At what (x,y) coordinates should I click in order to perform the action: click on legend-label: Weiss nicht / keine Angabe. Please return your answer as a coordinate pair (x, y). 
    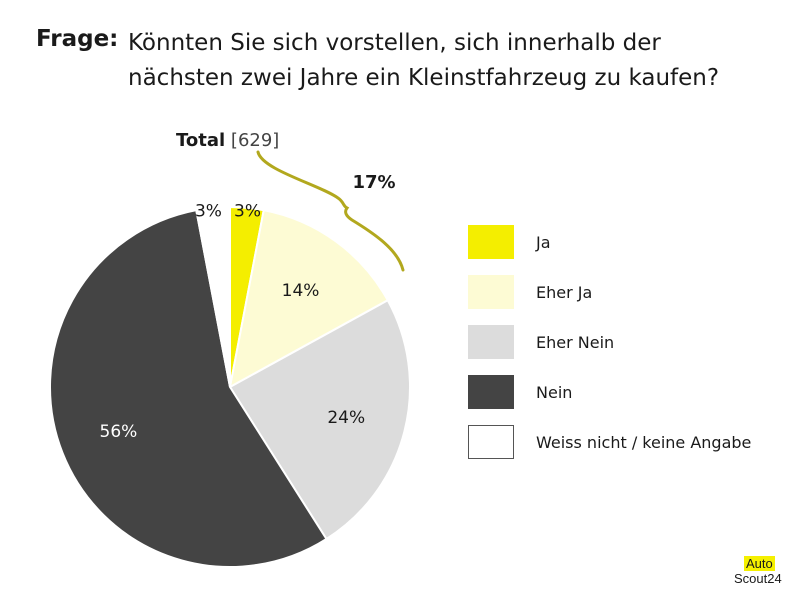
    Looking at the image, I should click on (644, 442).